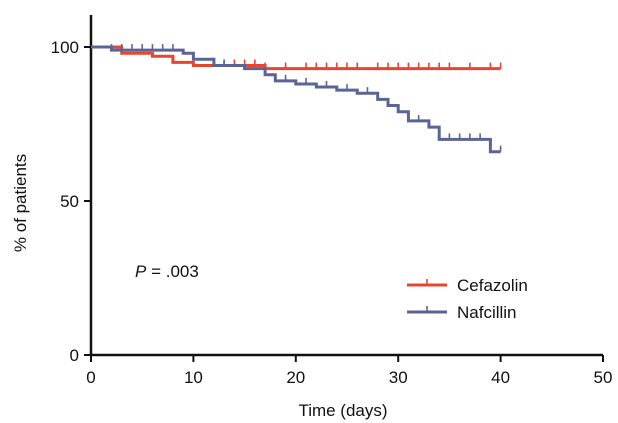 Image resolution: width=618 pixels, height=423 pixels. What do you see at coordinates (172, 271) in the screenshot?
I see `p-value-text: = .003` at bounding box center [172, 271].